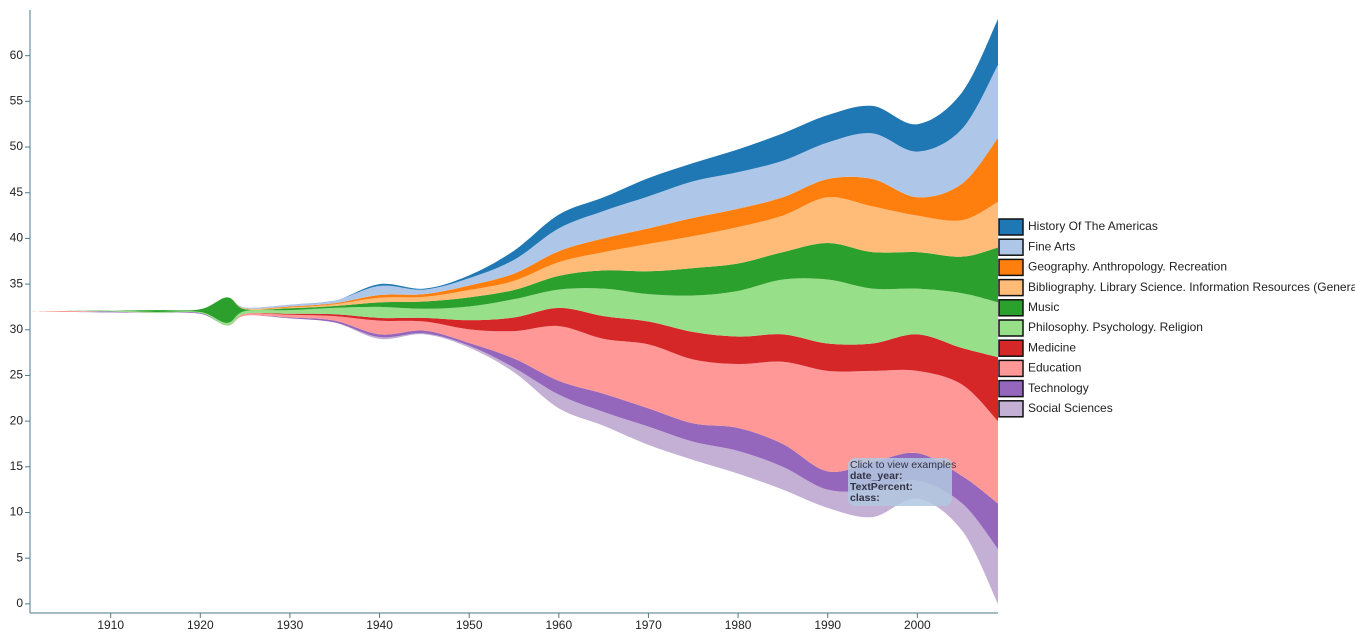  Describe the element at coordinates (1058, 388) in the screenshot. I see `legend-label: Technology` at that location.